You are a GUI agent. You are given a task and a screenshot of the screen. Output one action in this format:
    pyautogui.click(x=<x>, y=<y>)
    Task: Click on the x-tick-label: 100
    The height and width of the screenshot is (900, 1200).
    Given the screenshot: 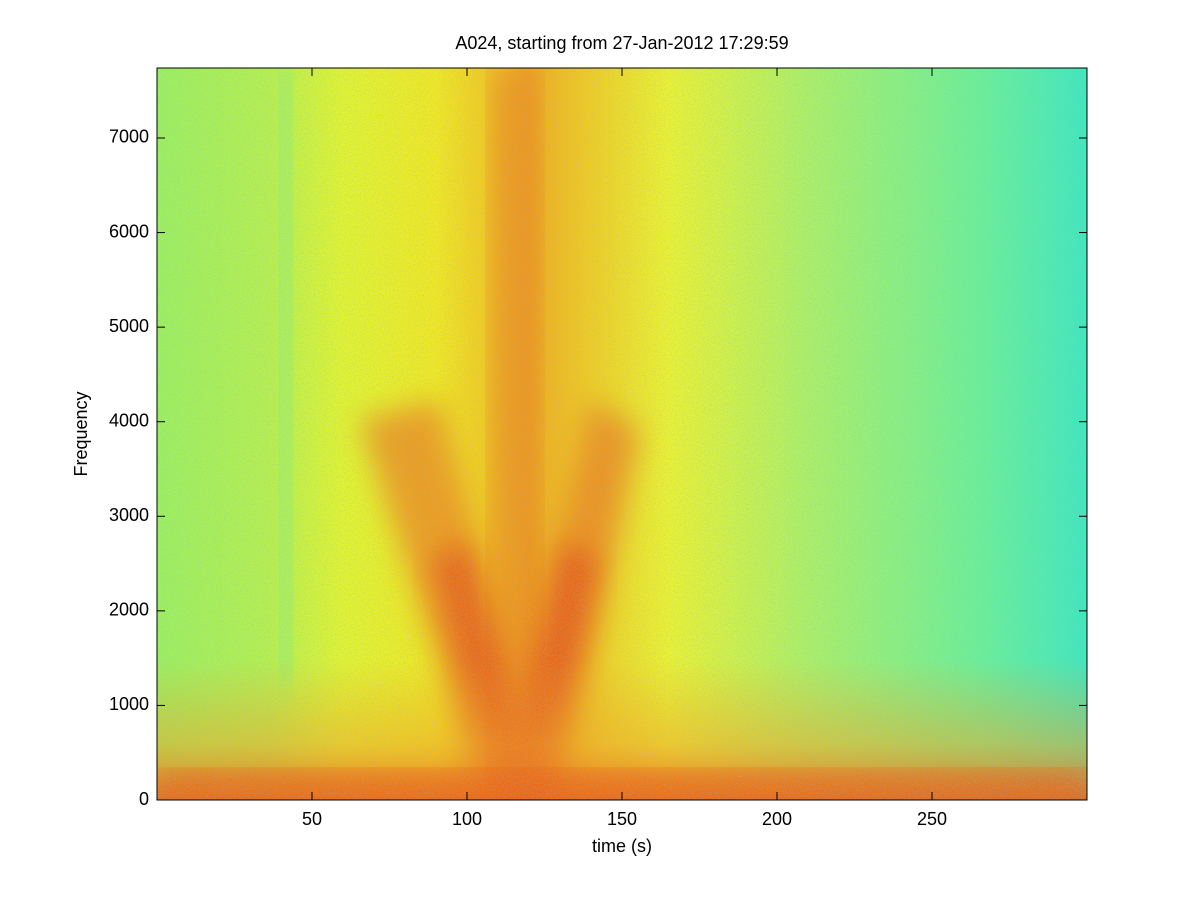 What is the action you would take?
    pyautogui.click(x=467, y=819)
    